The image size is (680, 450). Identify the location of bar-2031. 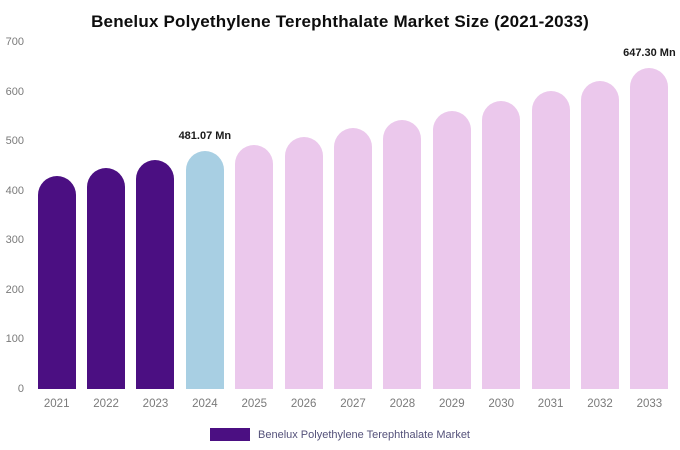
(550, 240).